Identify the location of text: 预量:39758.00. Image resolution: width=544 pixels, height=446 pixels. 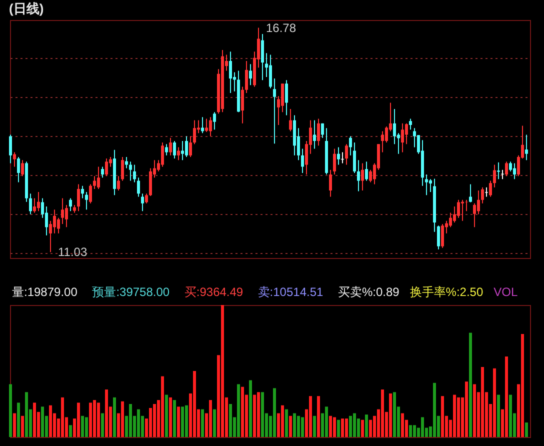
(131, 292).